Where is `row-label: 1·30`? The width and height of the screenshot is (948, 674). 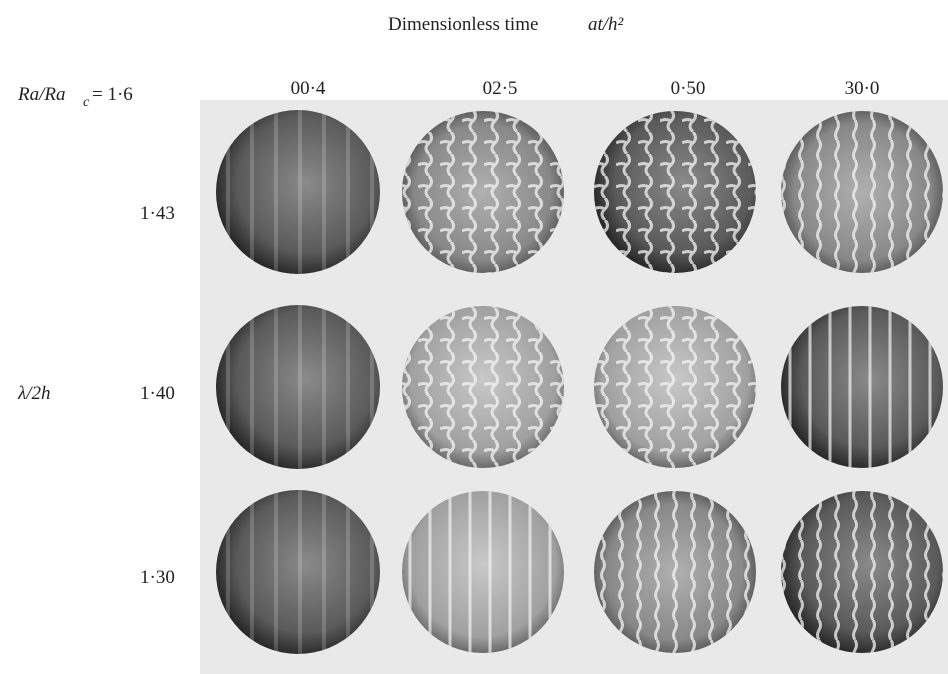
row-label: 1·30 is located at coordinates (157, 577).